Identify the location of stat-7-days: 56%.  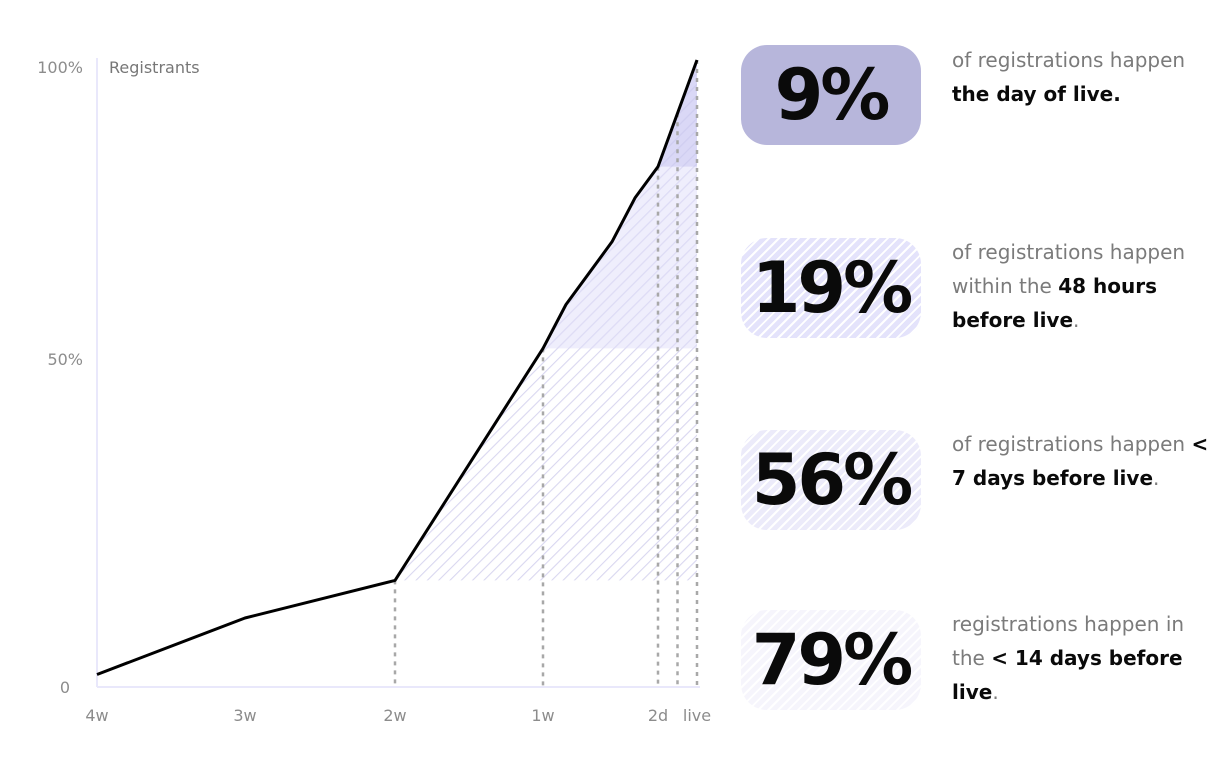
(831, 480).